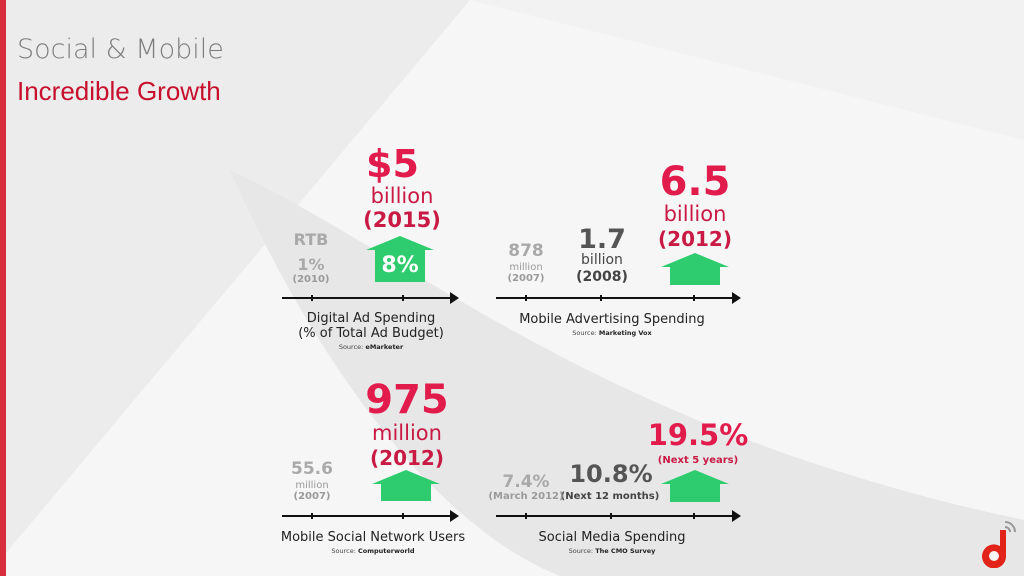  Describe the element at coordinates (373, 551) in the screenshot. I see `source-note: Source: Computerworld` at that location.